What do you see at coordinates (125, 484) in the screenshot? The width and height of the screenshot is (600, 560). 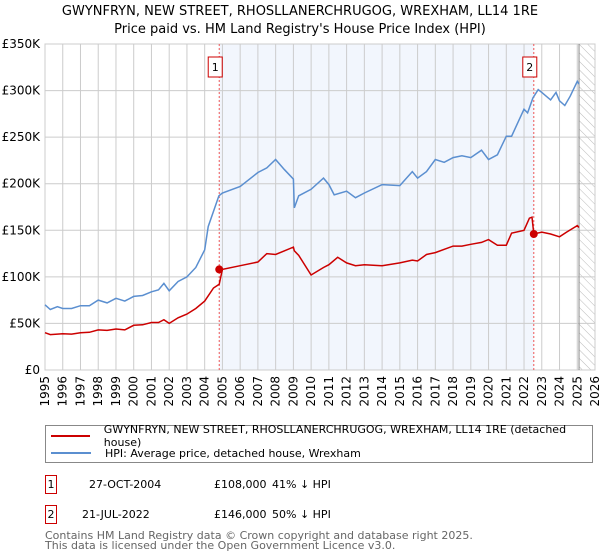 I see `sale-date: 27-OCT-2004` at bounding box center [125, 484].